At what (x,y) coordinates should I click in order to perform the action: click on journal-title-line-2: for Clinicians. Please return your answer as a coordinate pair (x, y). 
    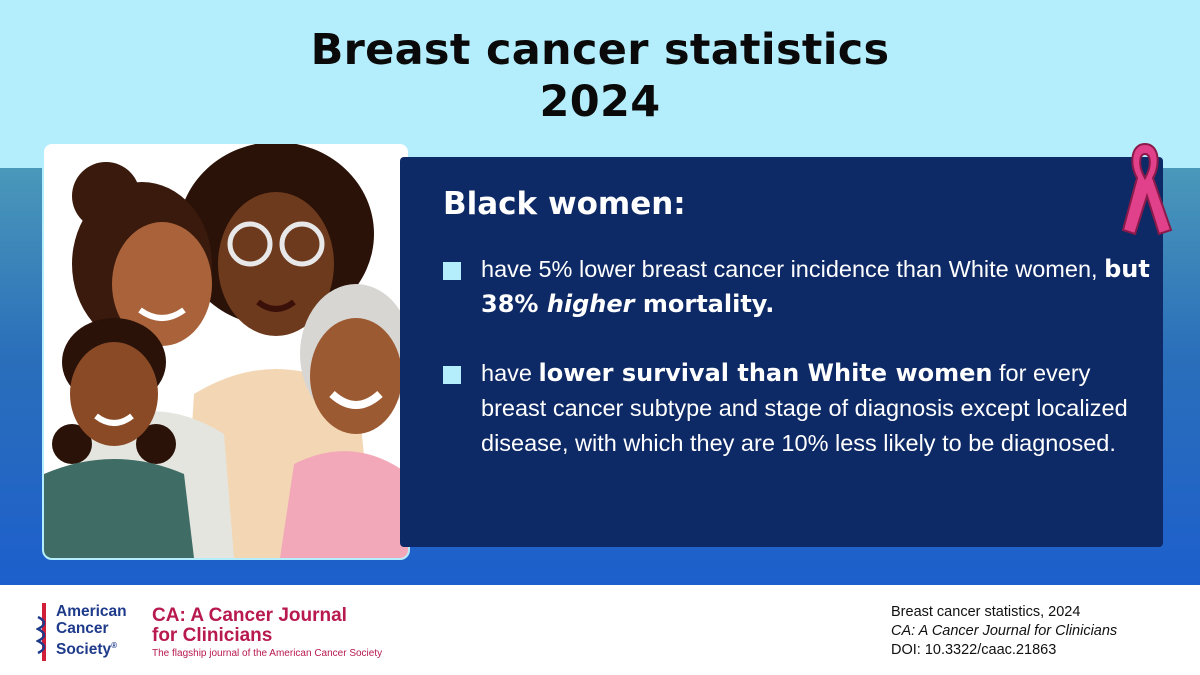
    Looking at the image, I should click on (212, 635).